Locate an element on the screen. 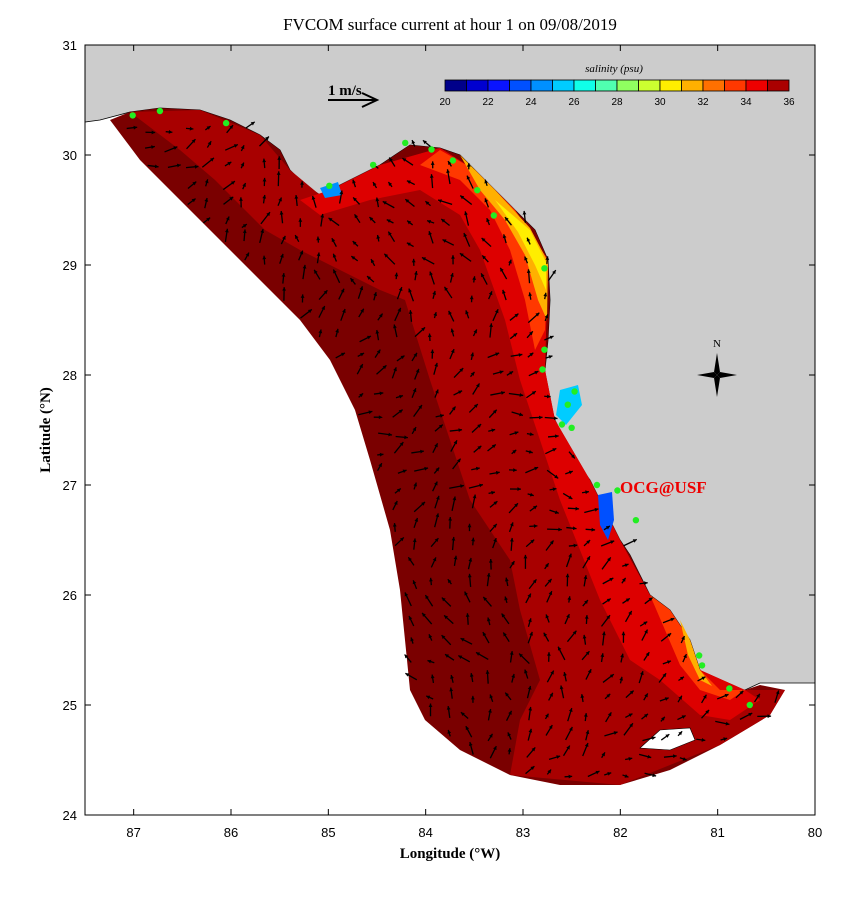 The image size is (857, 907). x-tick-label: 87 is located at coordinates (133, 832).